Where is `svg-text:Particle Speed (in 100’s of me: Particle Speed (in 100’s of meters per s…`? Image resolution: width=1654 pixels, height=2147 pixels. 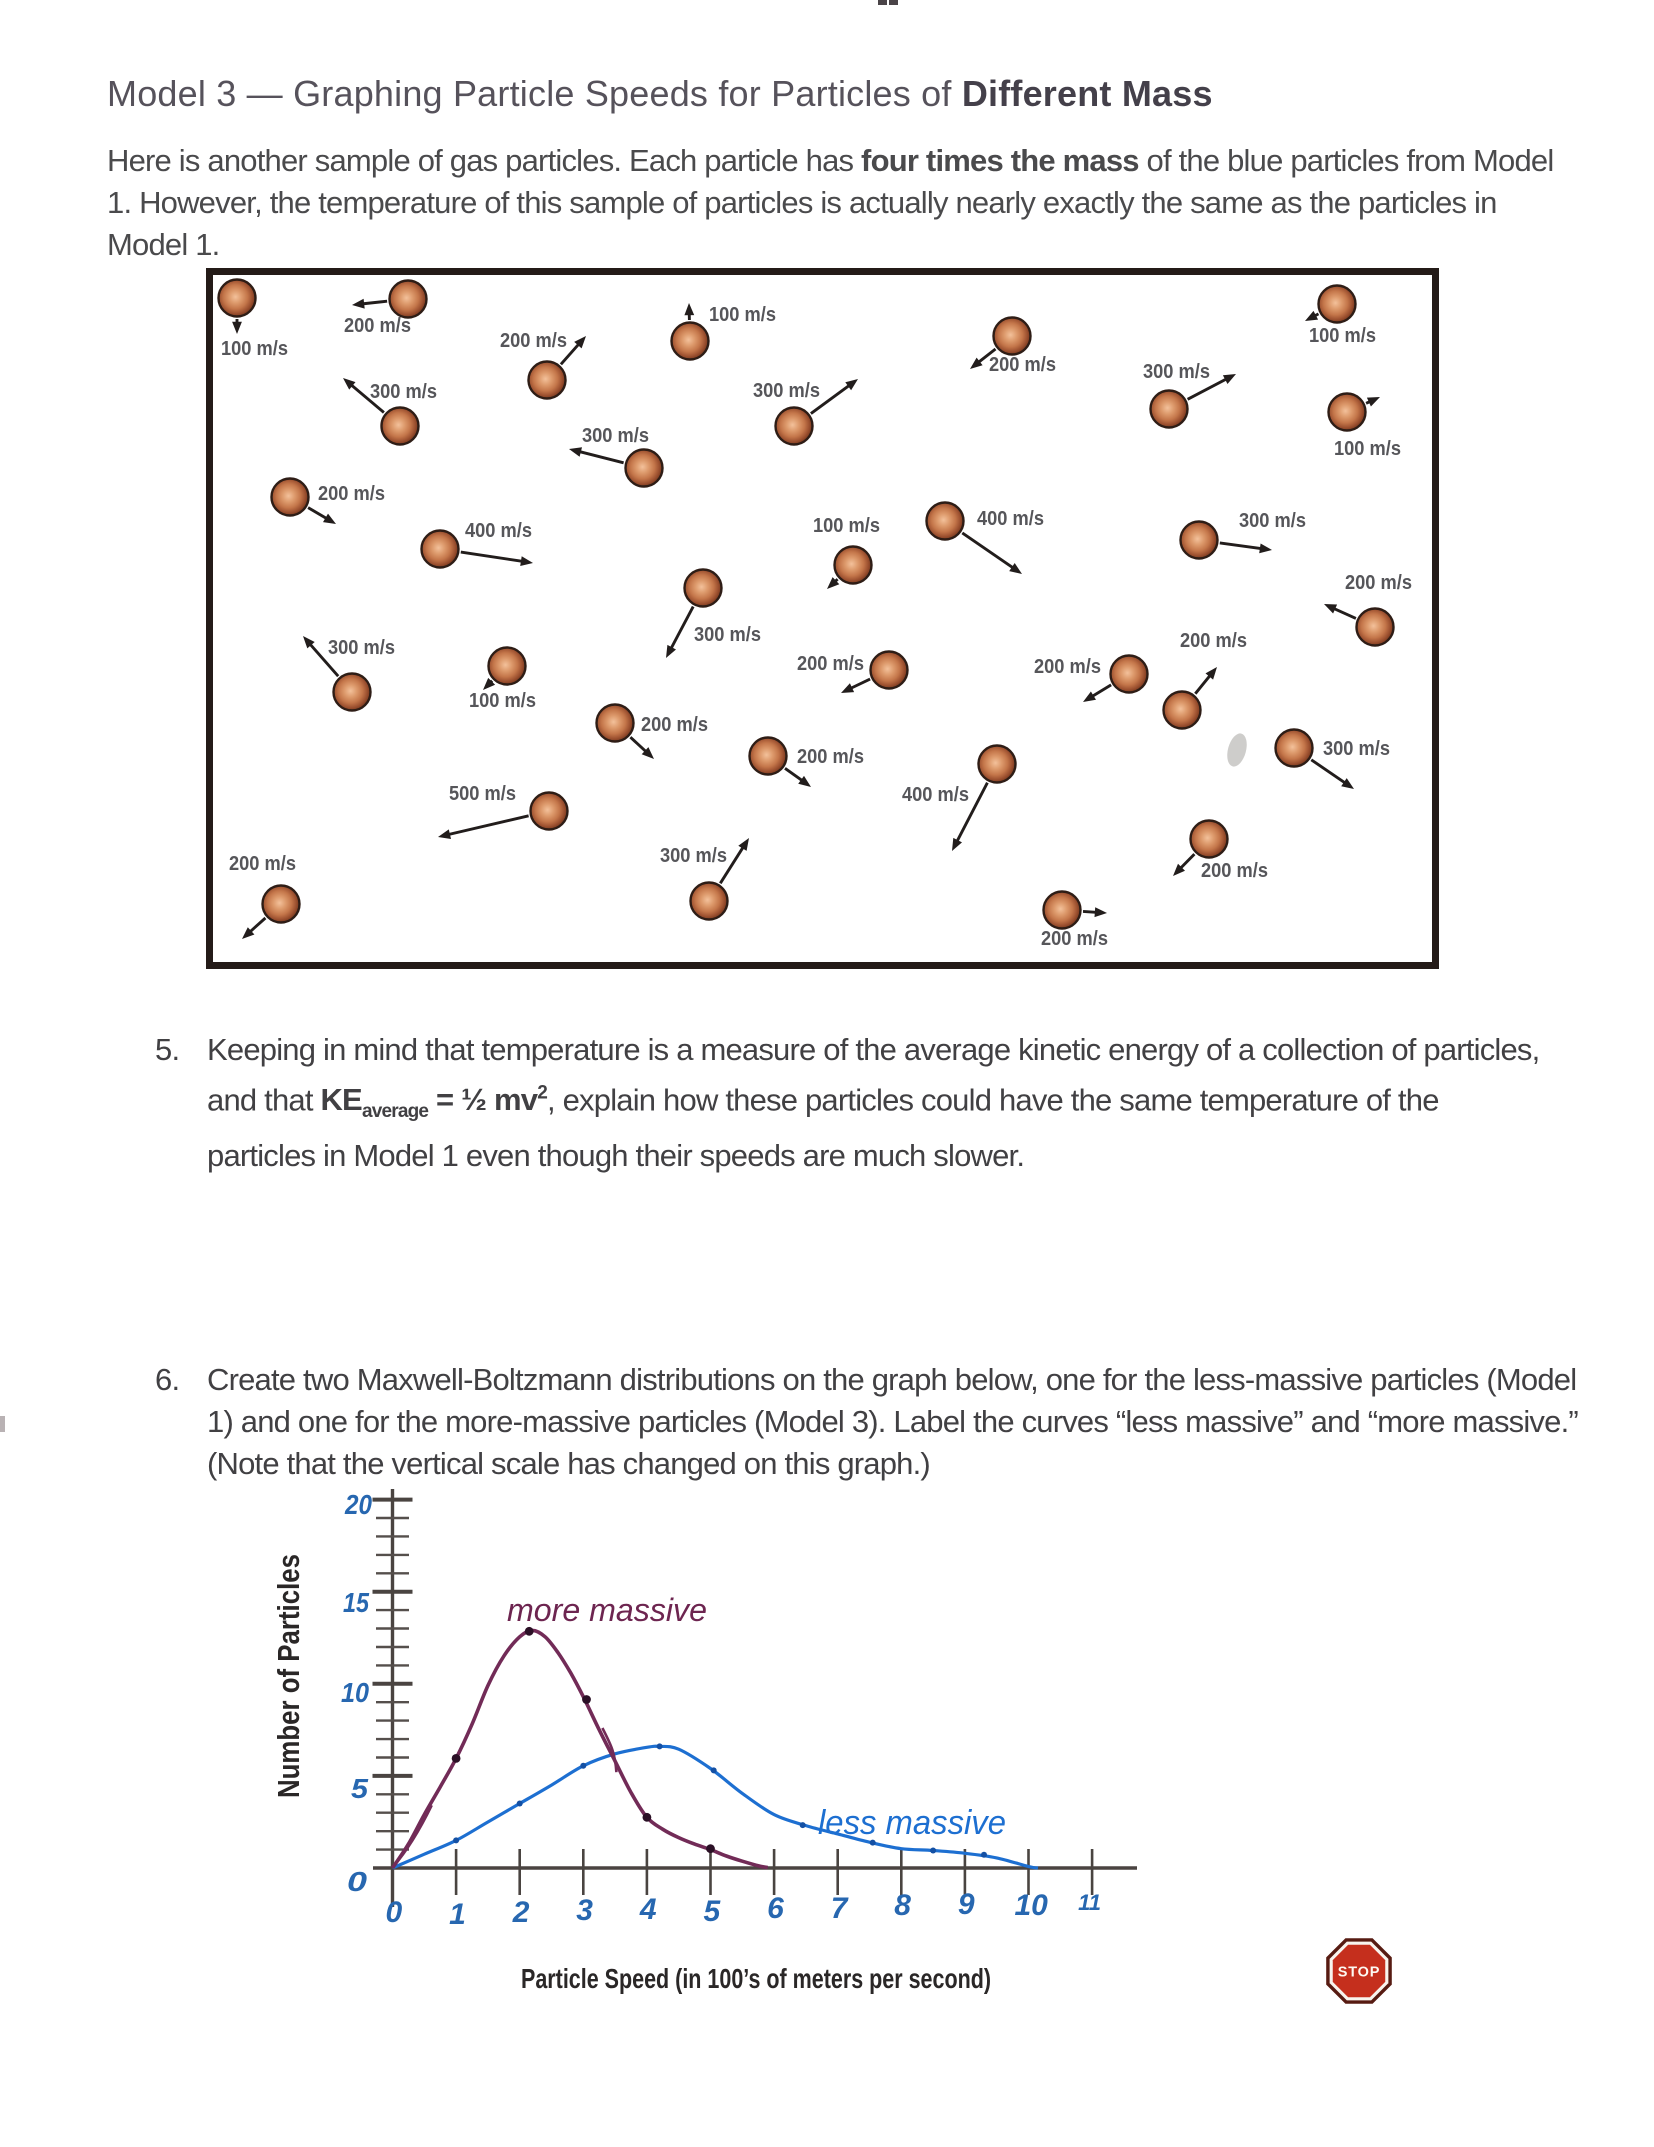 svg-text:Particle Speed (in 100’s of me: Particle Speed (in 100’s of meters per s… is located at coordinates (756, 1978).